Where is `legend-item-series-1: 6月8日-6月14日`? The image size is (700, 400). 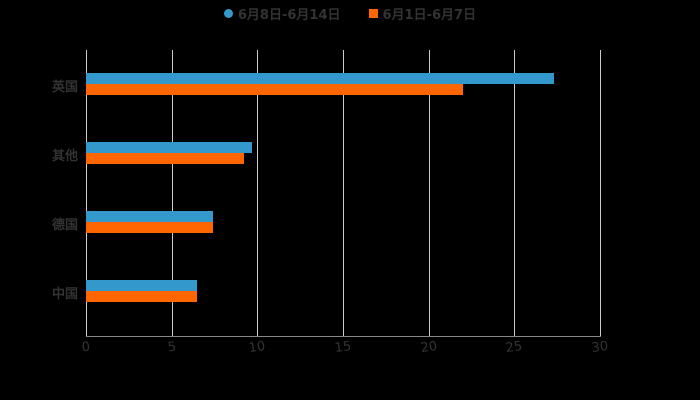 legend-item-series-1: 6月8日-6月14日 is located at coordinates (282, 13).